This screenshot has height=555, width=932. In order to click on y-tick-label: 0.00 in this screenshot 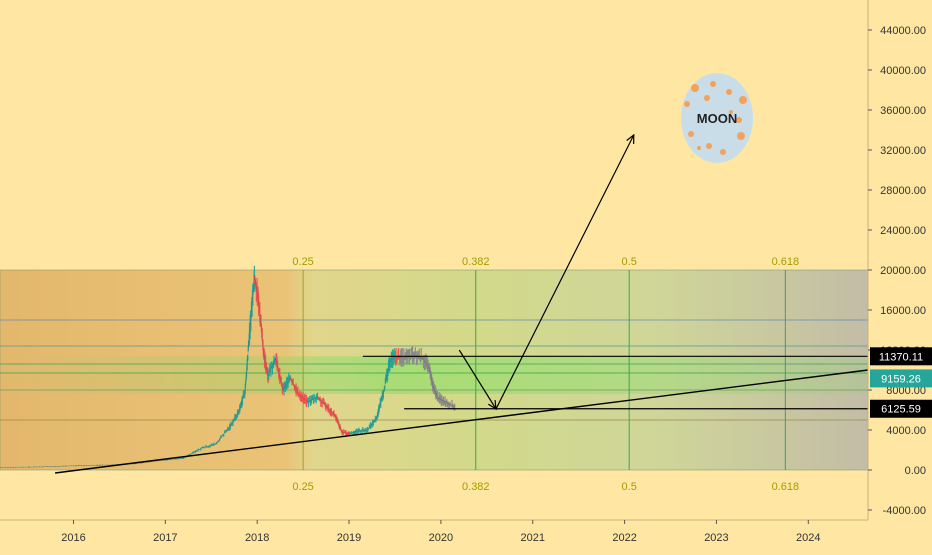, I will do `click(915, 471)`.